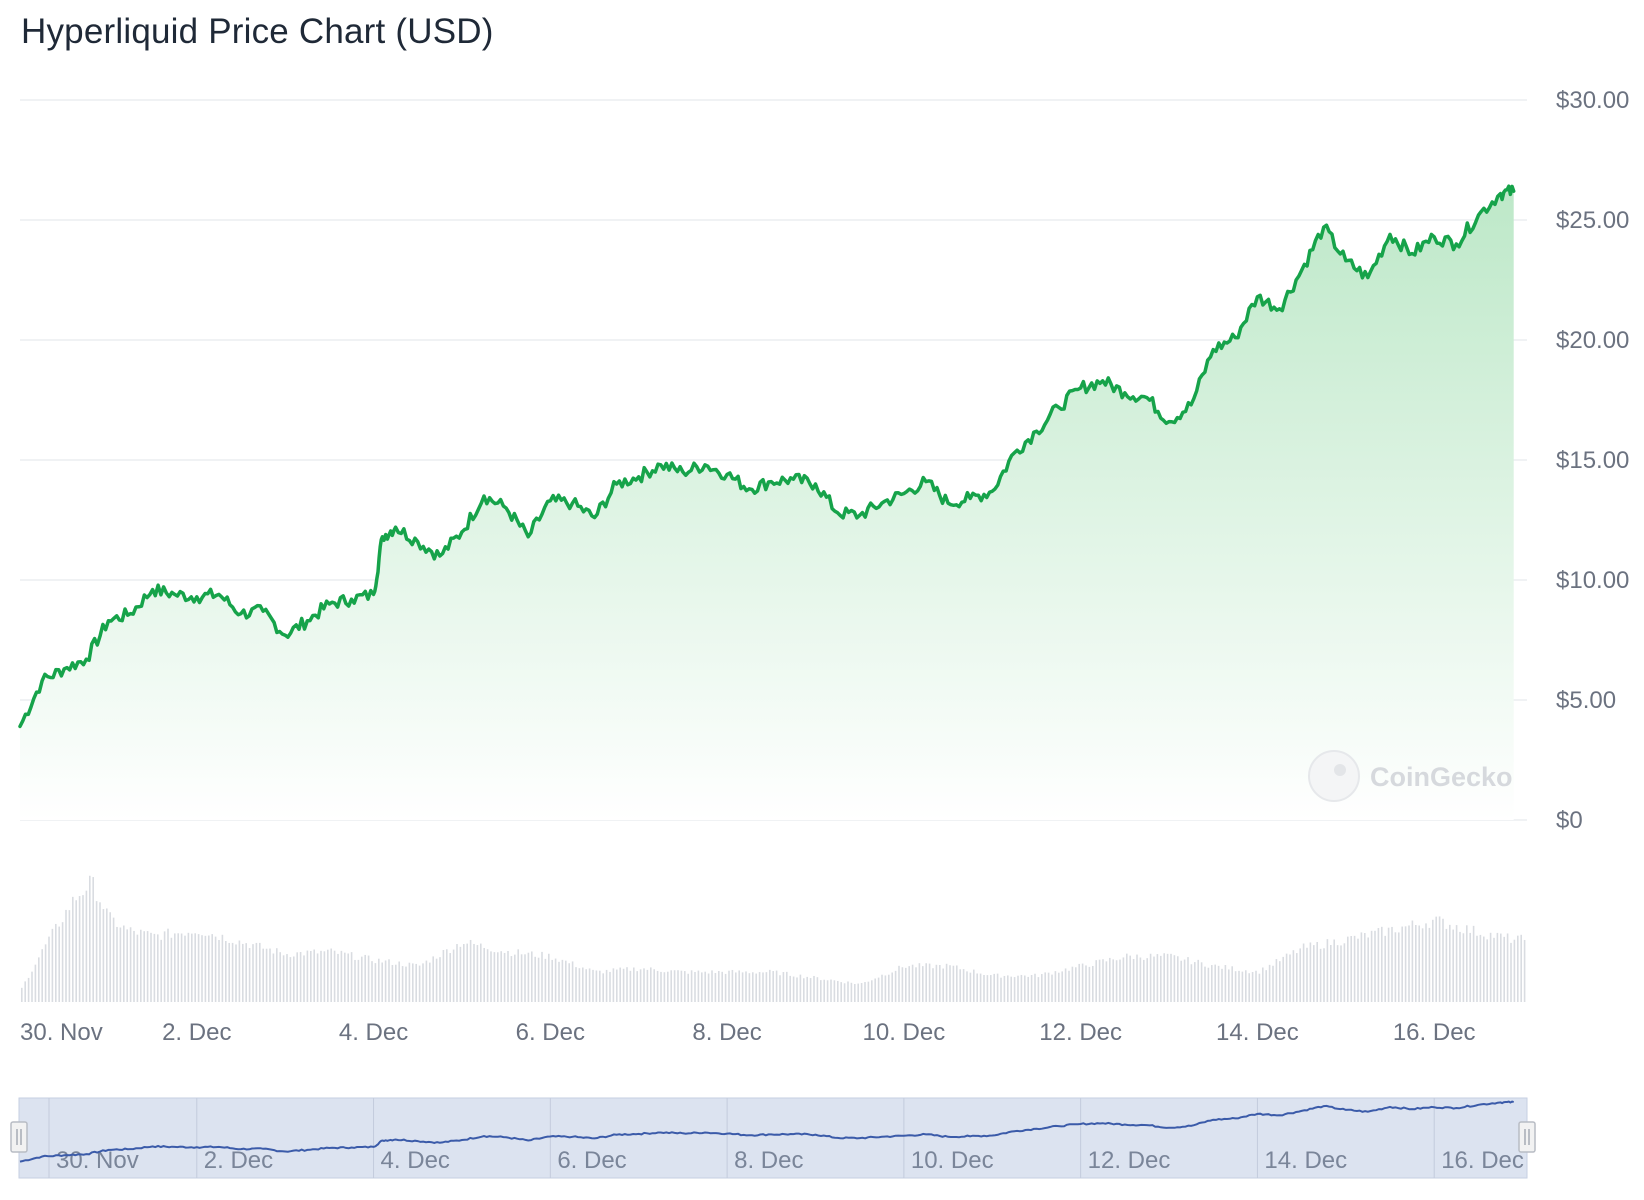 Image resolution: width=1644 pixels, height=1200 pixels. What do you see at coordinates (19, 1137) in the screenshot?
I see `navigator-left-handle` at bounding box center [19, 1137].